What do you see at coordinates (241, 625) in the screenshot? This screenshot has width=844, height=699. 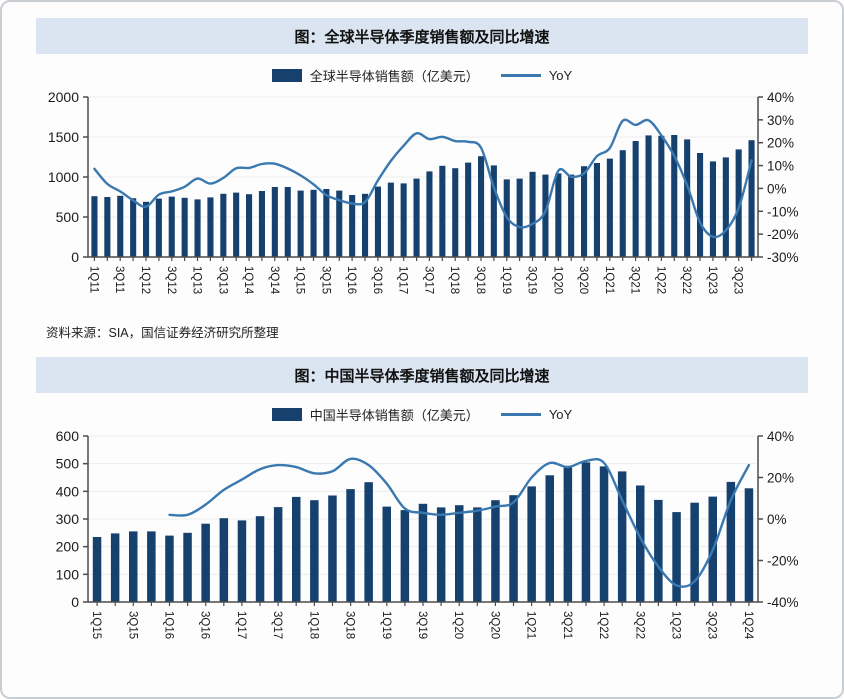 I see `x-tick-label: 1Q17` at bounding box center [241, 625].